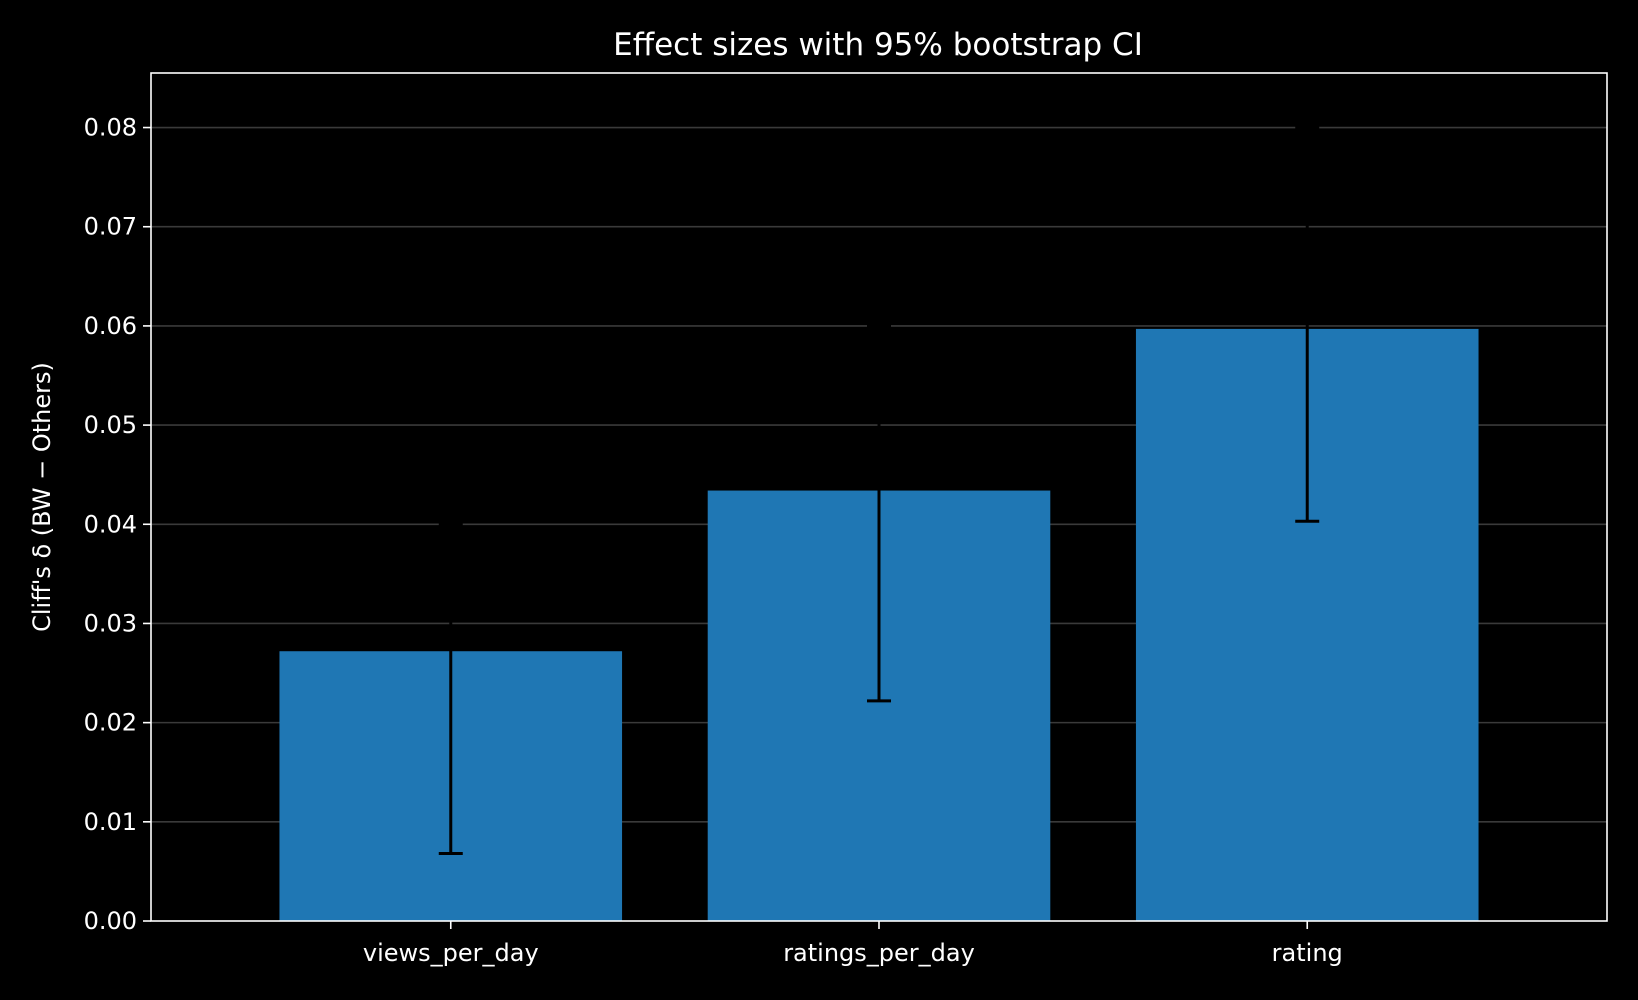  What do you see at coordinates (1307, 953) in the screenshot?
I see `x-tick-label: rating` at bounding box center [1307, 953].